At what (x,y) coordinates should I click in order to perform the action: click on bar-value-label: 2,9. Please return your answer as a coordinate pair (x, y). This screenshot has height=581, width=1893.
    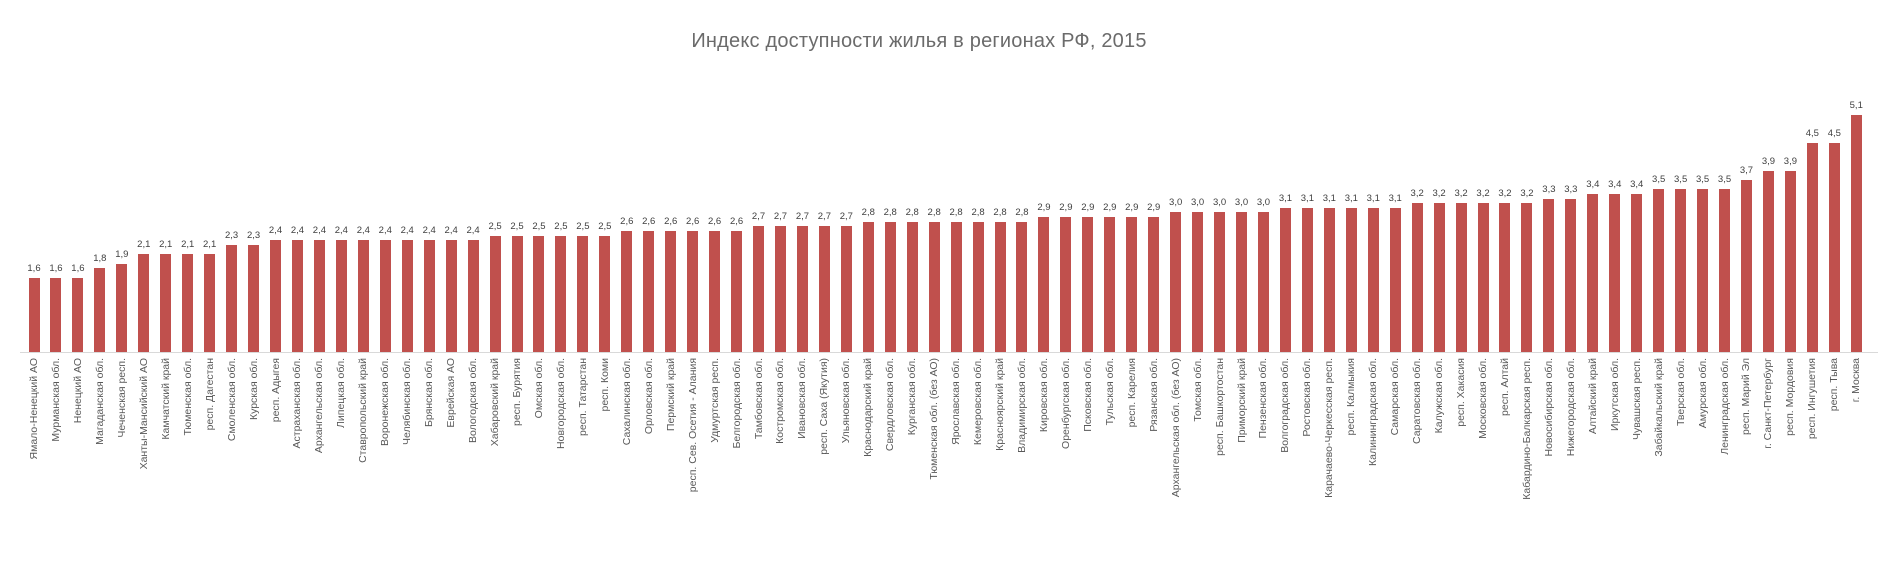
    Looking at the image, I should click on (1088, 207).